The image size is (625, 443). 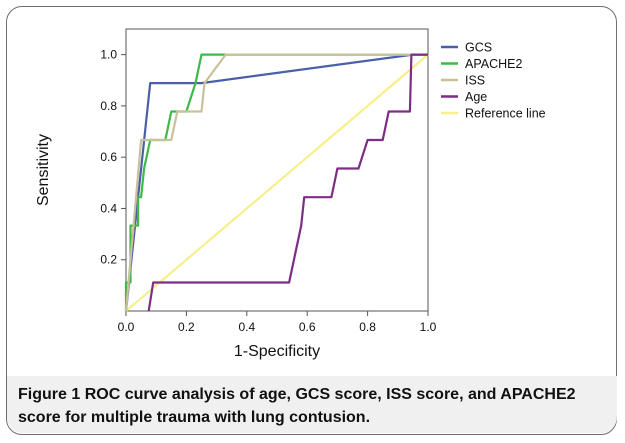 What do you see at coordinates (493, 81) in the screenshot?
I see `legend: GCS APACHE2 ISS Age Reference line` at bounding box center [493, 81].